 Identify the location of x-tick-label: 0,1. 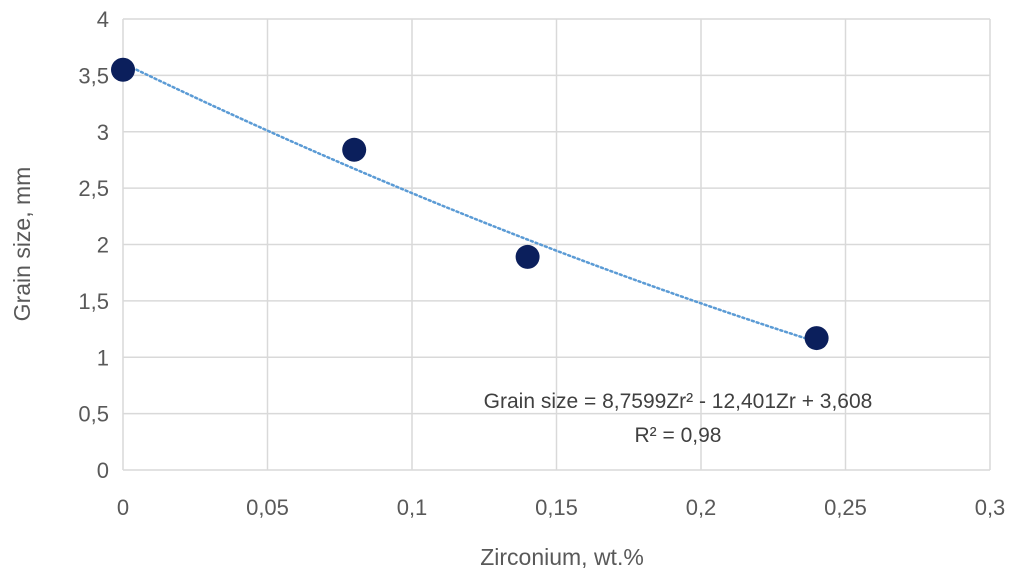
(412, 507).